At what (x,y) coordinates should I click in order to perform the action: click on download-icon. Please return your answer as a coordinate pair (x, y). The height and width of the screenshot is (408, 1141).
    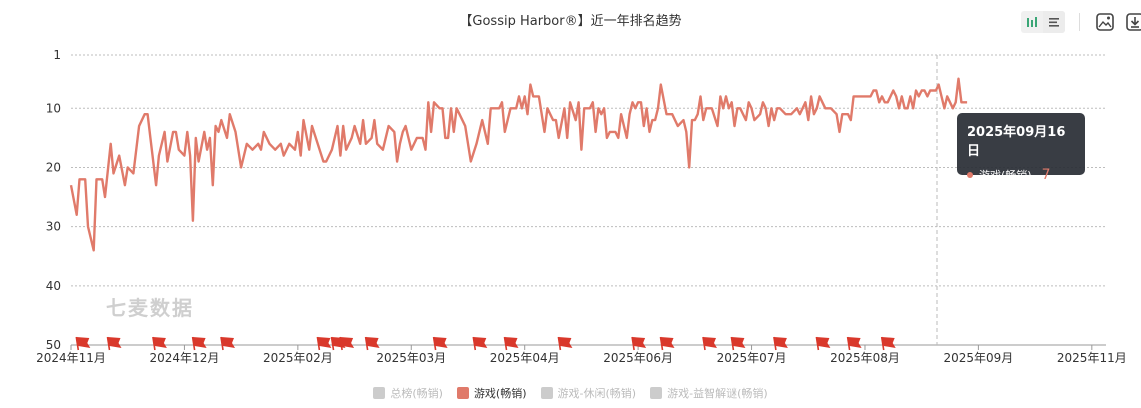
    Looking at the image, I should click on (1132, 22).